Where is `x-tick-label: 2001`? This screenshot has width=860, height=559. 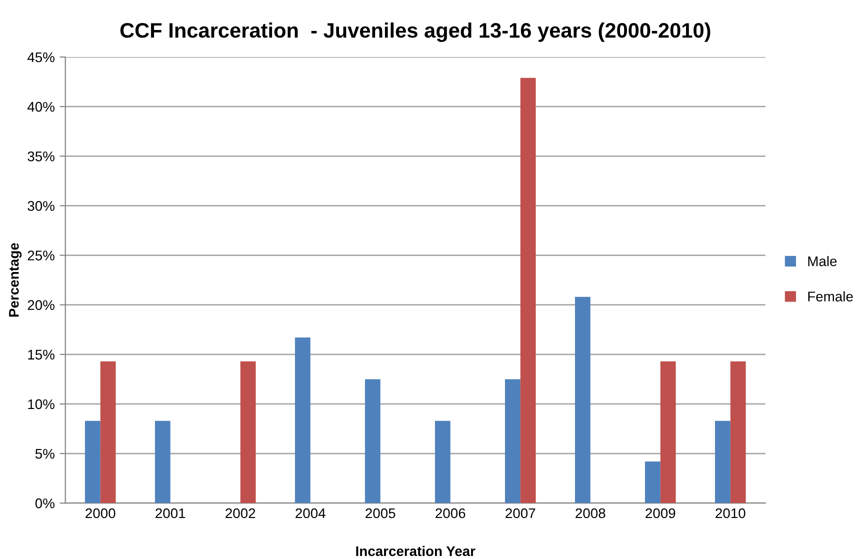
x-tick-label: 2001 is located at coordinates (171, 513).